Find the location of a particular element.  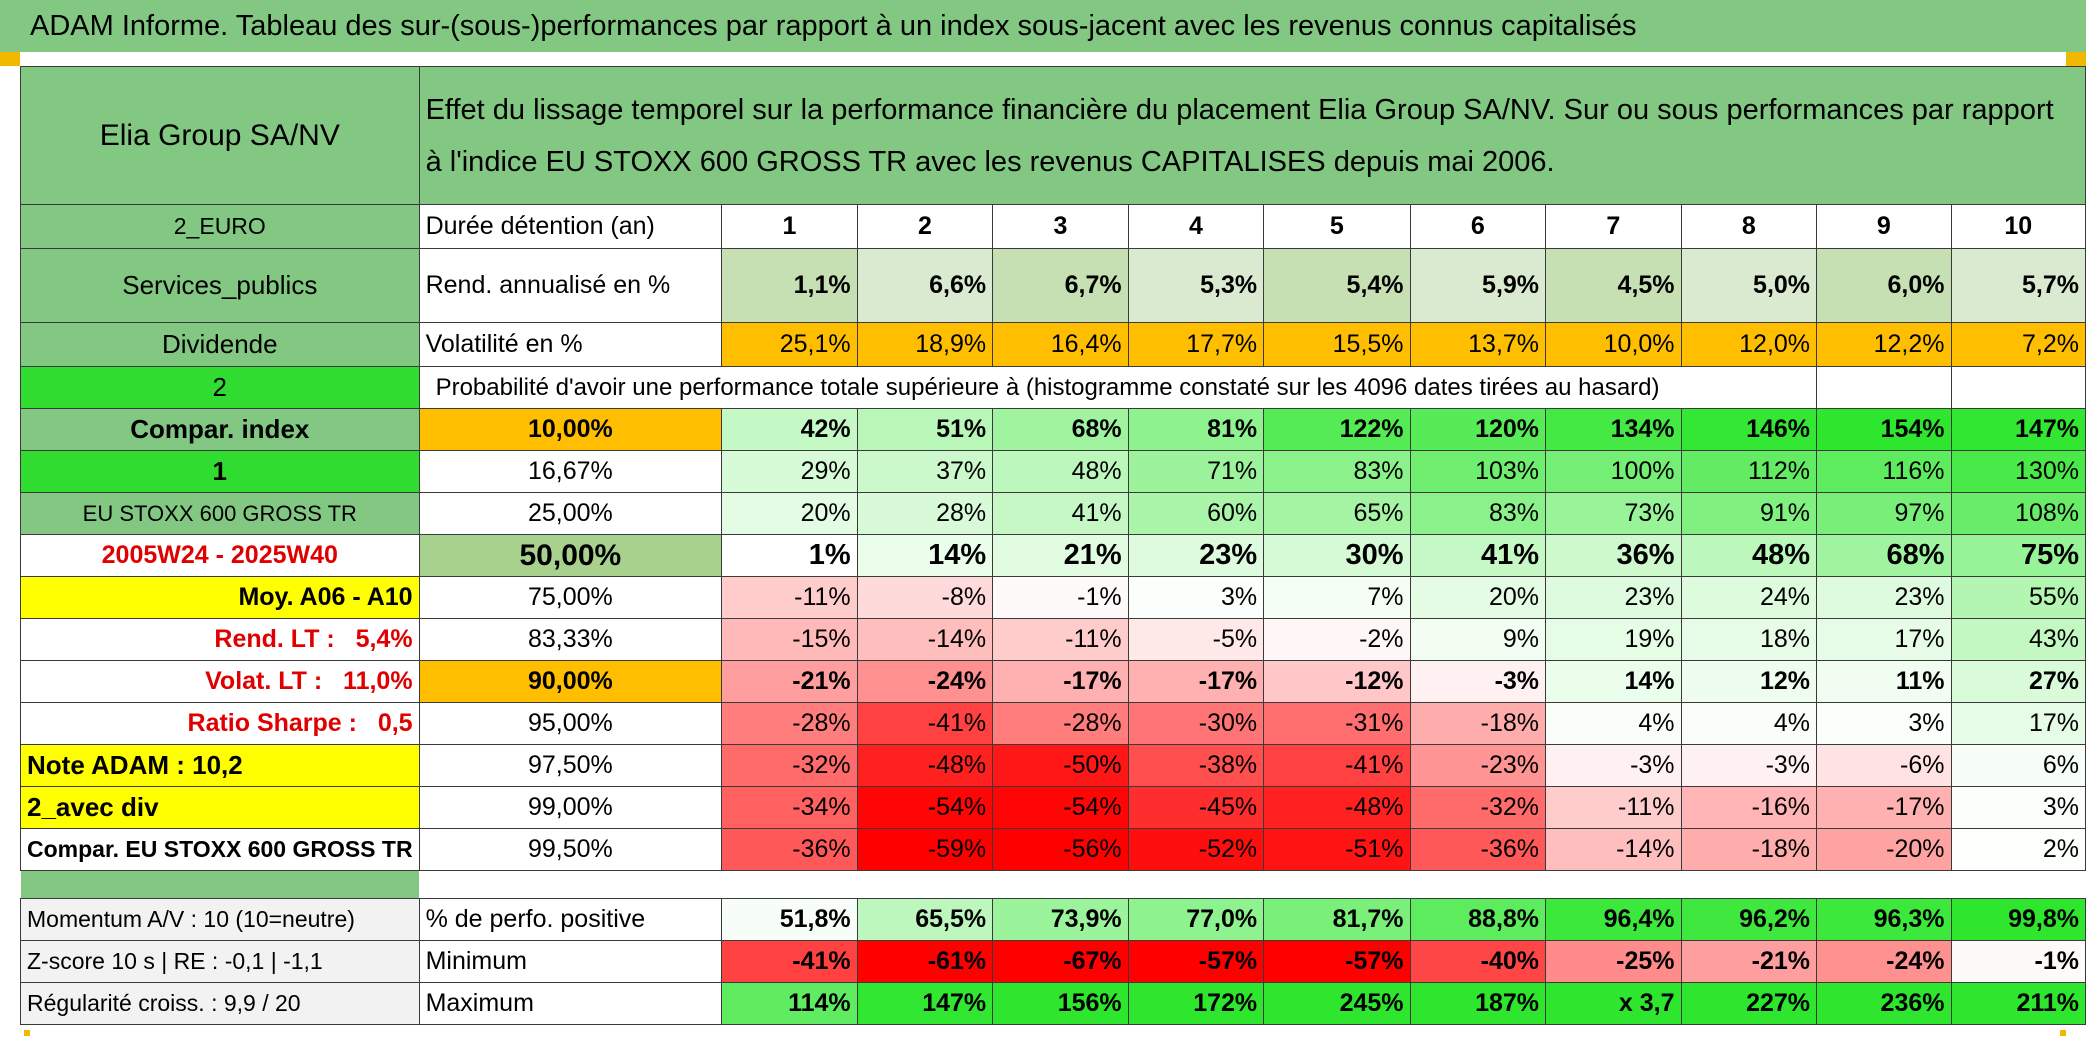

sector-label: Services_publics is located at coordinates (220, 285).